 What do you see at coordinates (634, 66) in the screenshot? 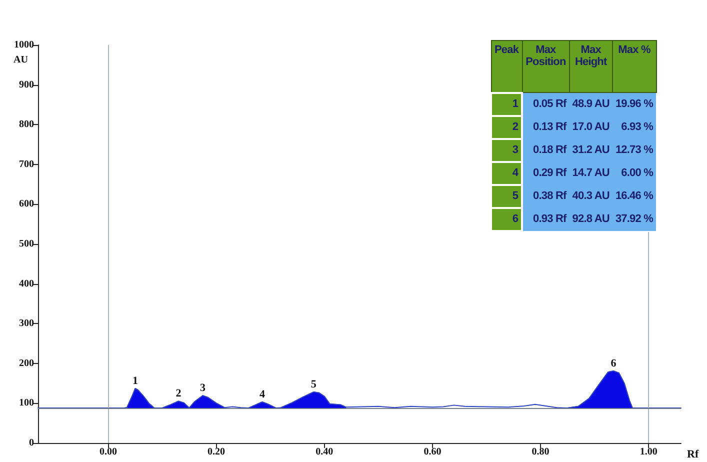
I see `annotation: Max %` at bounding box center [634, 66].